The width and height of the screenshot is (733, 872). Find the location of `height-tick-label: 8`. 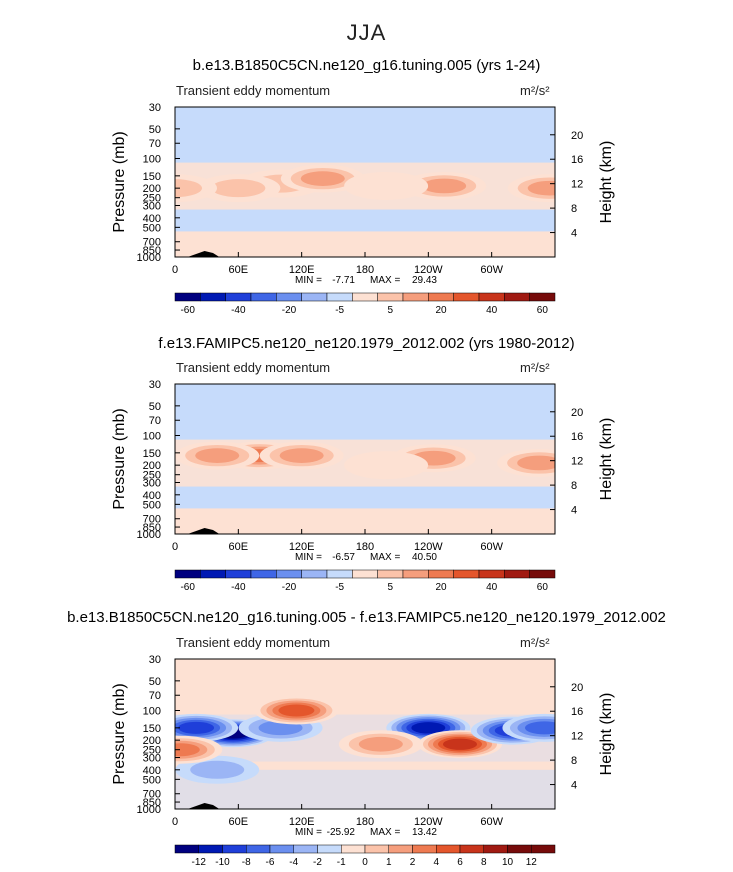

height-tick-label: 8 is located at coordinates (574, 761).